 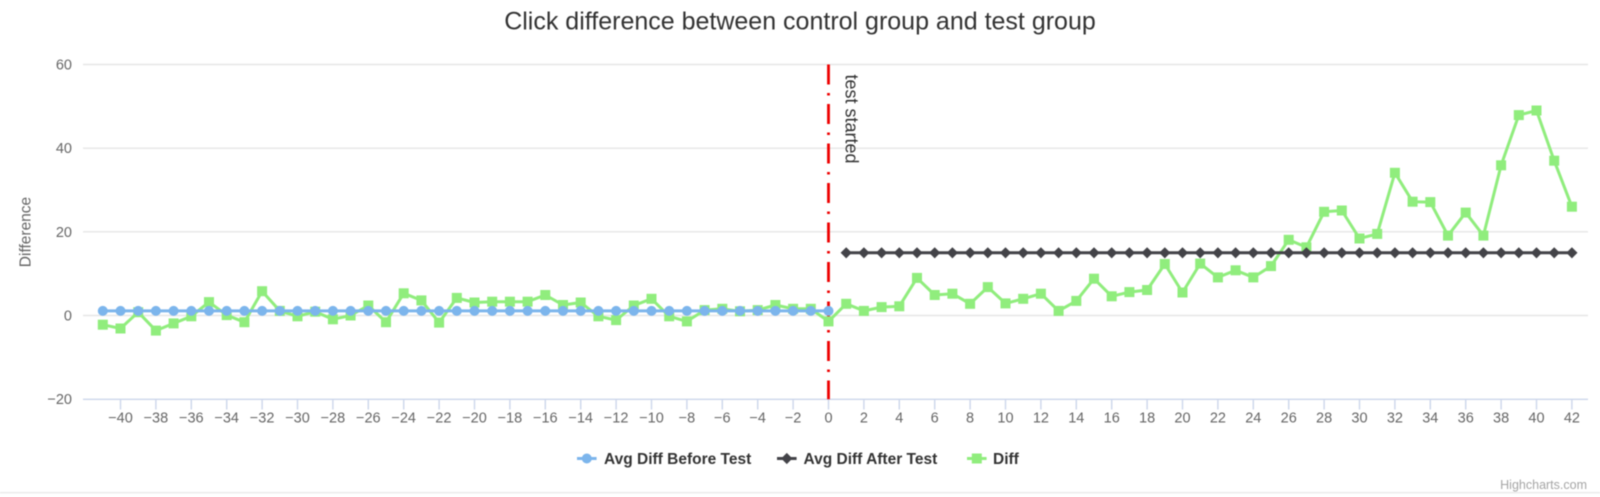 I want to click on svg-text: −36, so click(x=191, y=419).